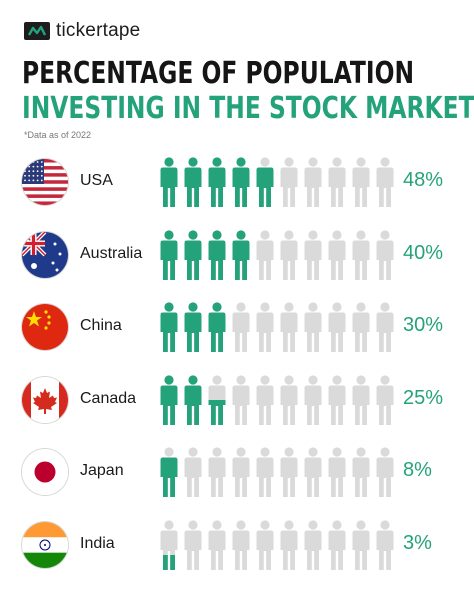 This screenshot has width=474, height=592. Describe the element at coordinates (98, 30) in the screenshot. I see `brand-name: tickertape` at that location.